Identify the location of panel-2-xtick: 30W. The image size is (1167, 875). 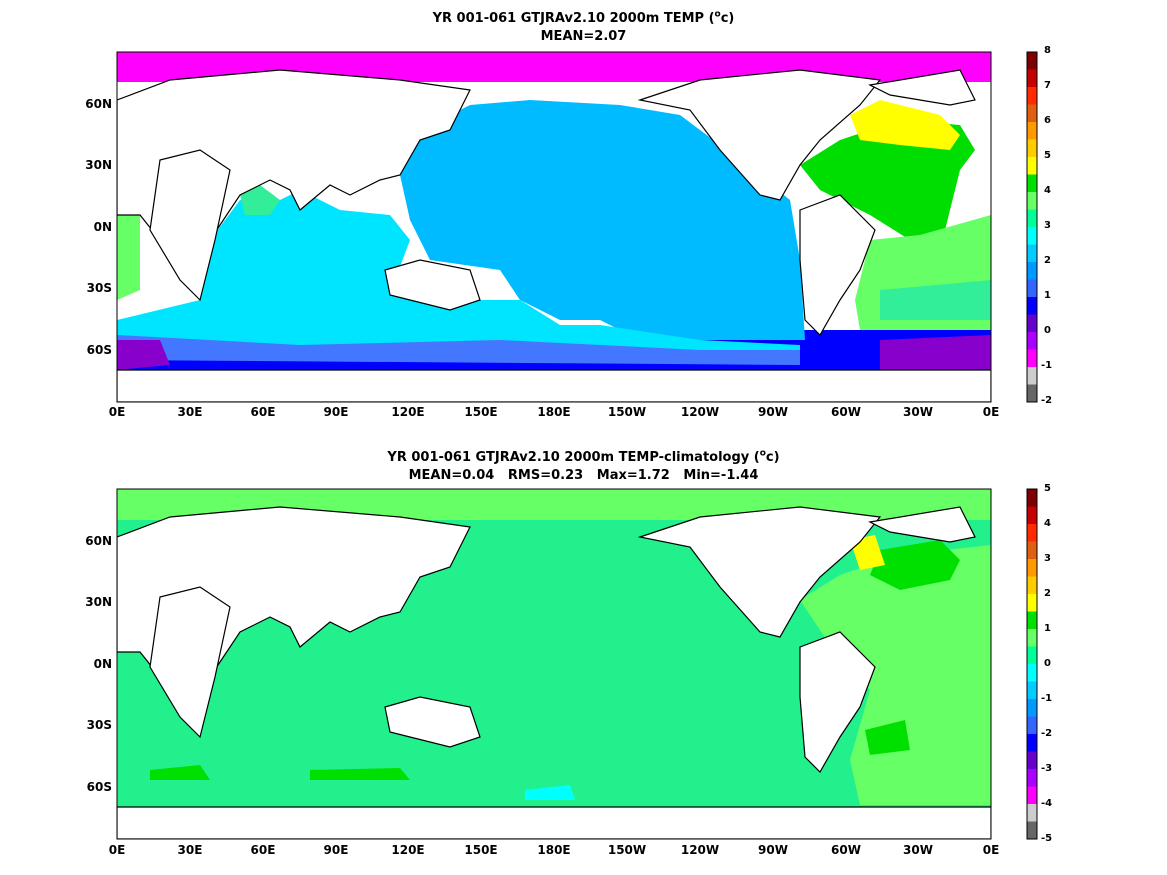
(918, 850).